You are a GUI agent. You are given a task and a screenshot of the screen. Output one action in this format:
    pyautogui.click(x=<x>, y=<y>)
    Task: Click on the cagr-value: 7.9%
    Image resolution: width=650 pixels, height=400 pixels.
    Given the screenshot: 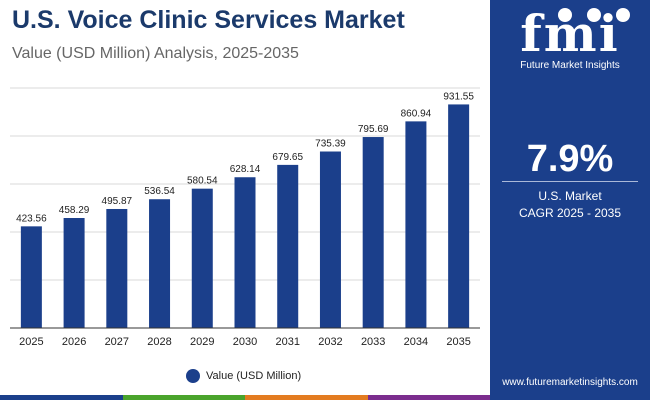 What is the action you would take?
    pyautogui.click(x=570, y=159)
    